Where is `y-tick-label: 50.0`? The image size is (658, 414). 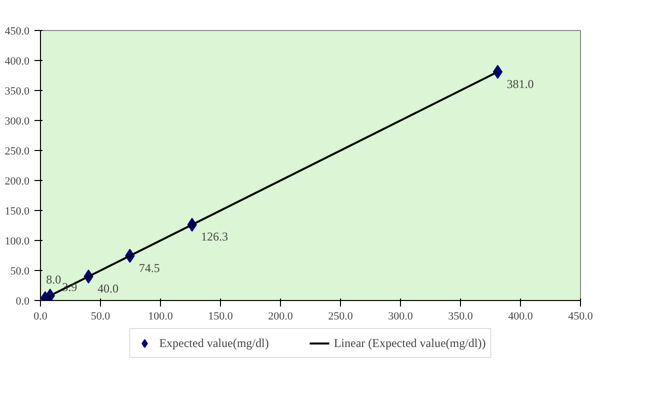
y-tick-label: 50.0 is located at coordinates (20, 272).